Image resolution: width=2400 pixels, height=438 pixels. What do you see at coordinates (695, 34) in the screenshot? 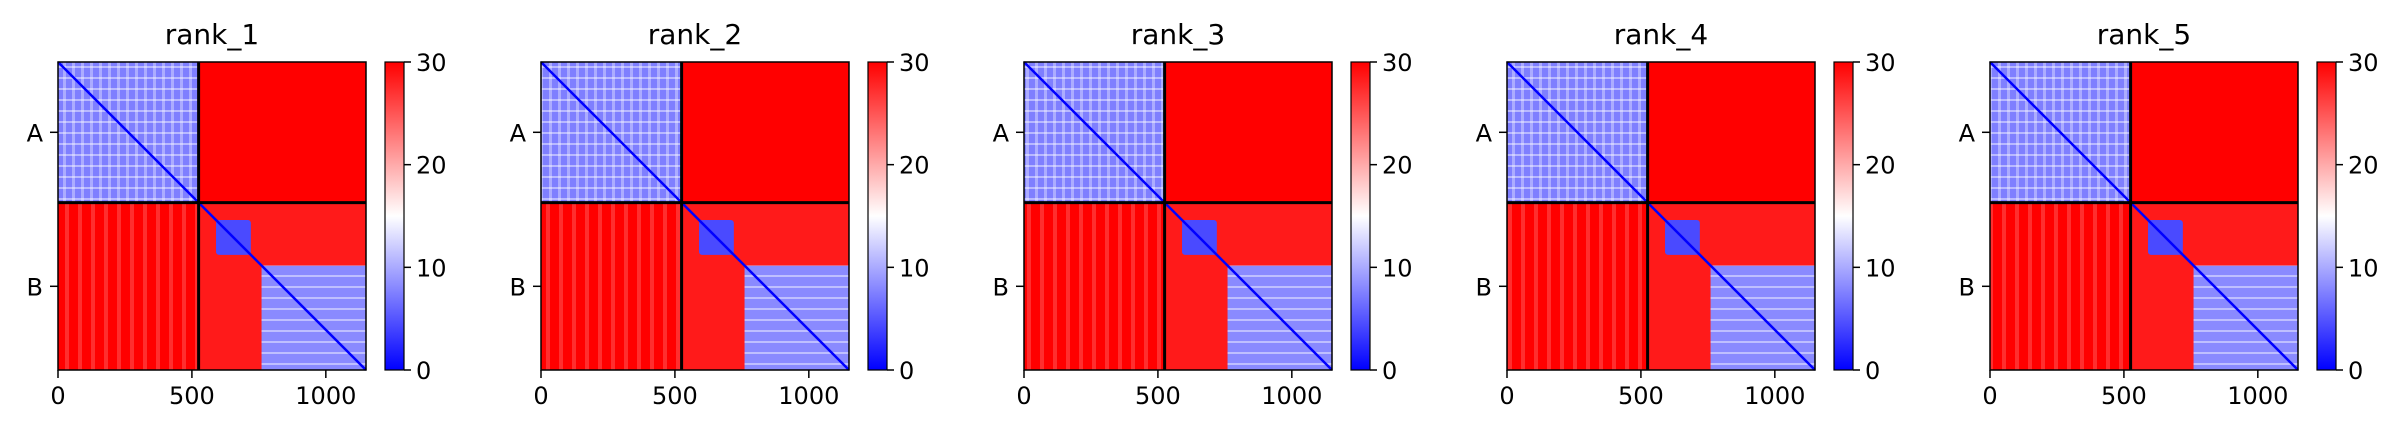
I see `panel-title: rank_2` at bounding box center [695, 34].